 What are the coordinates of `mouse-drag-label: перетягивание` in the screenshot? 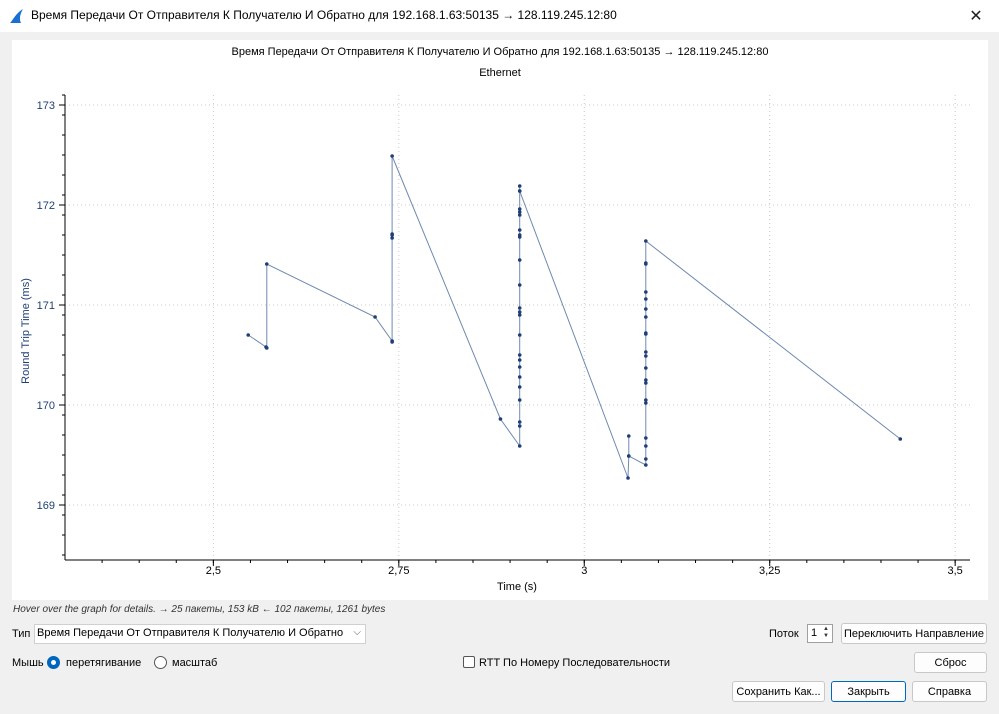 It's located at (104, 663).